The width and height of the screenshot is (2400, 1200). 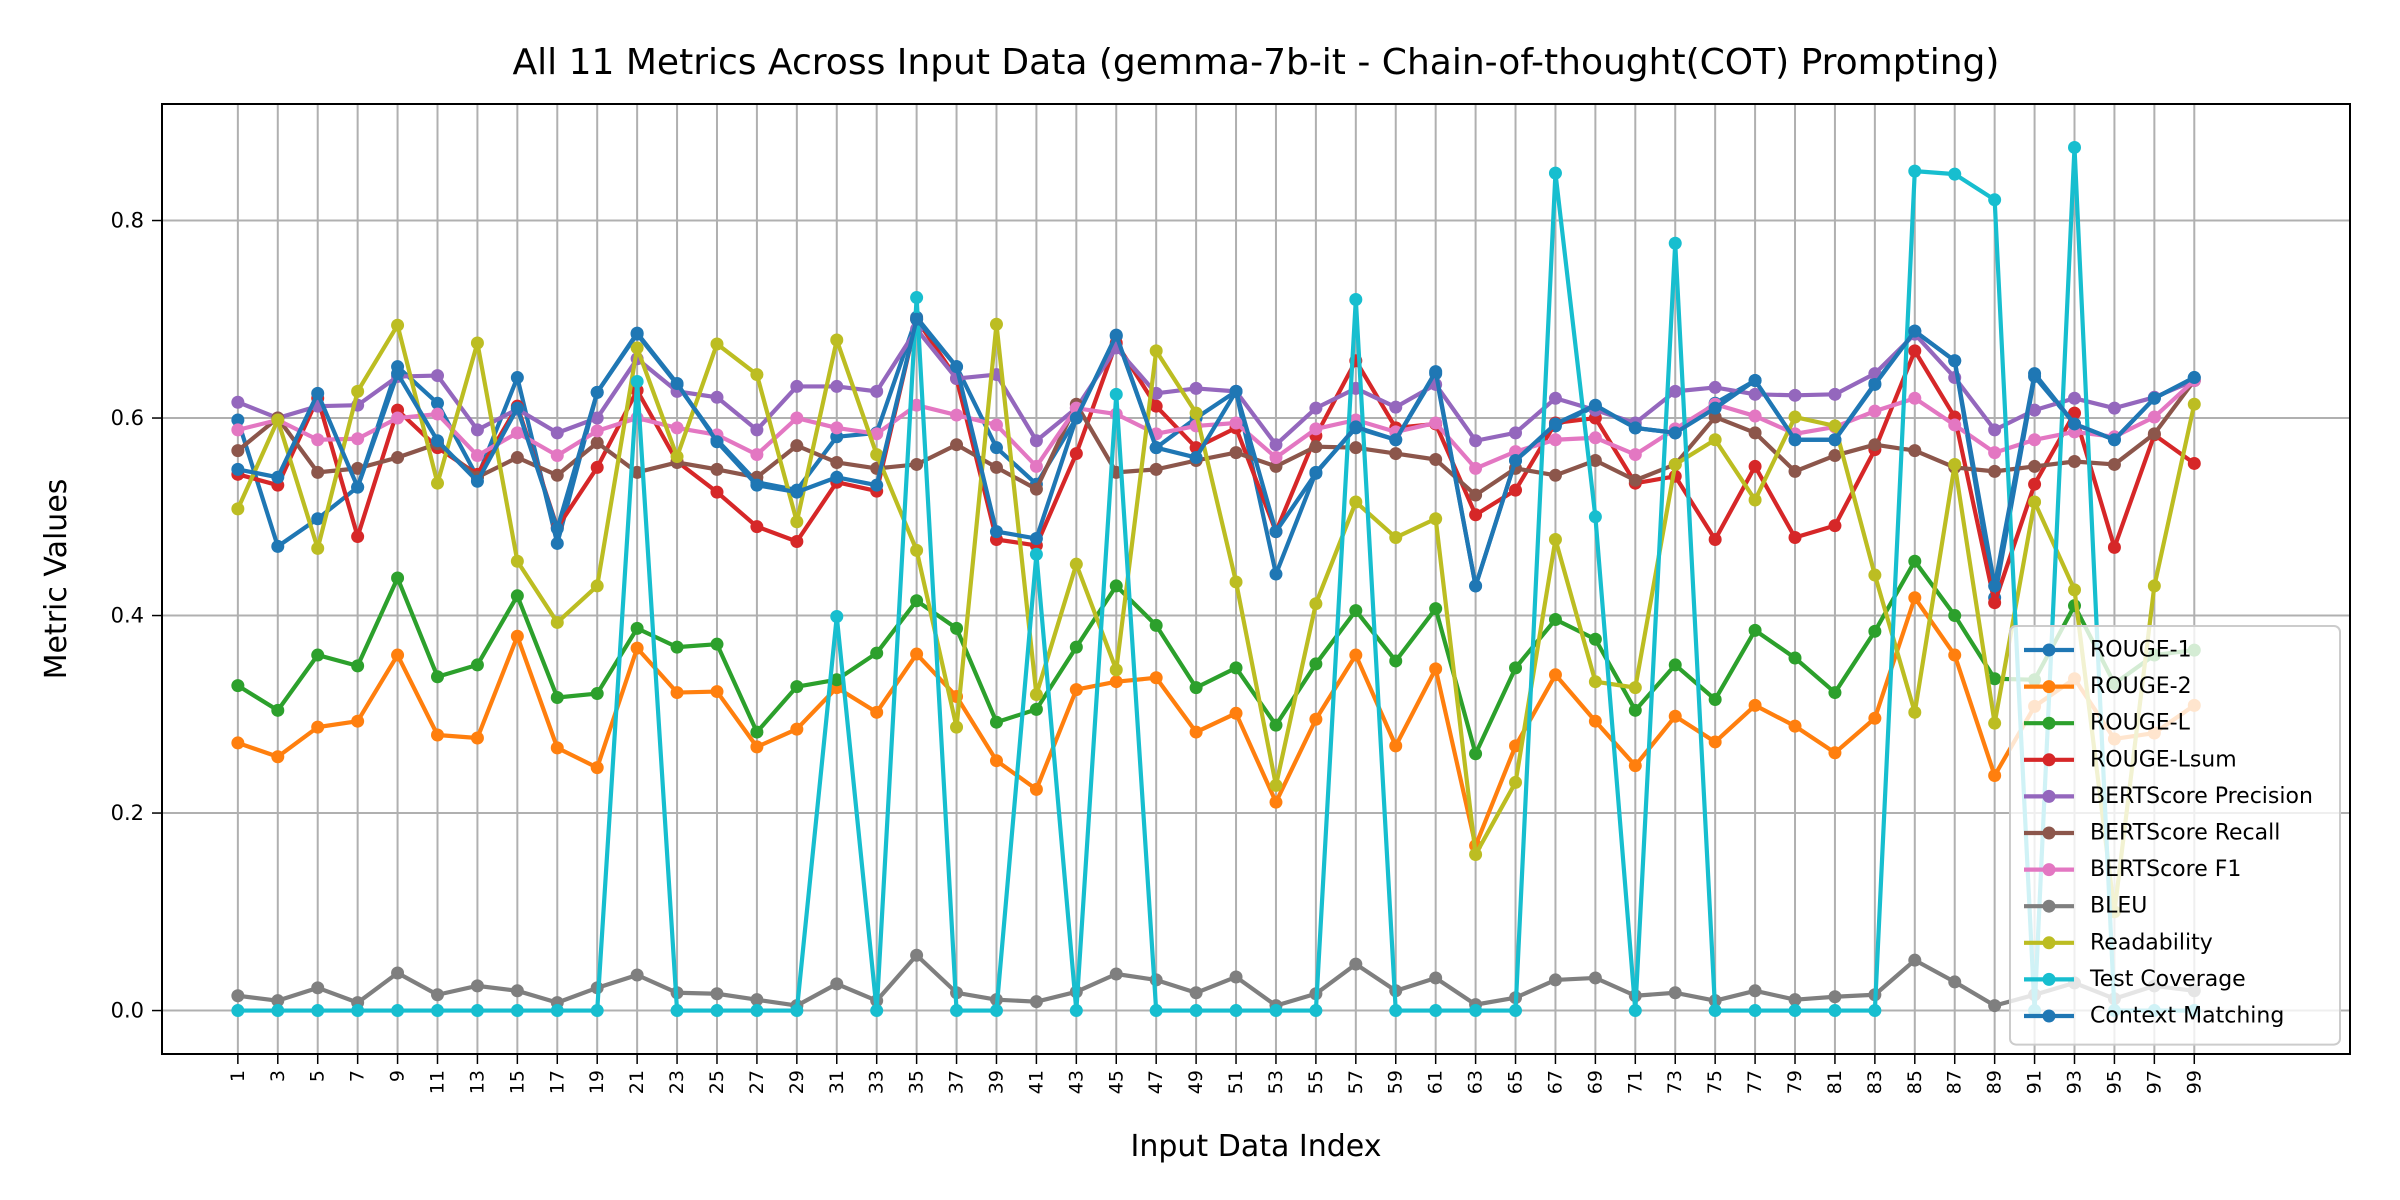 What do you see at coordinates (437, 1082) in the screenshot?
I see `x-tick-label: 11` at bounding box center [437, 1082].